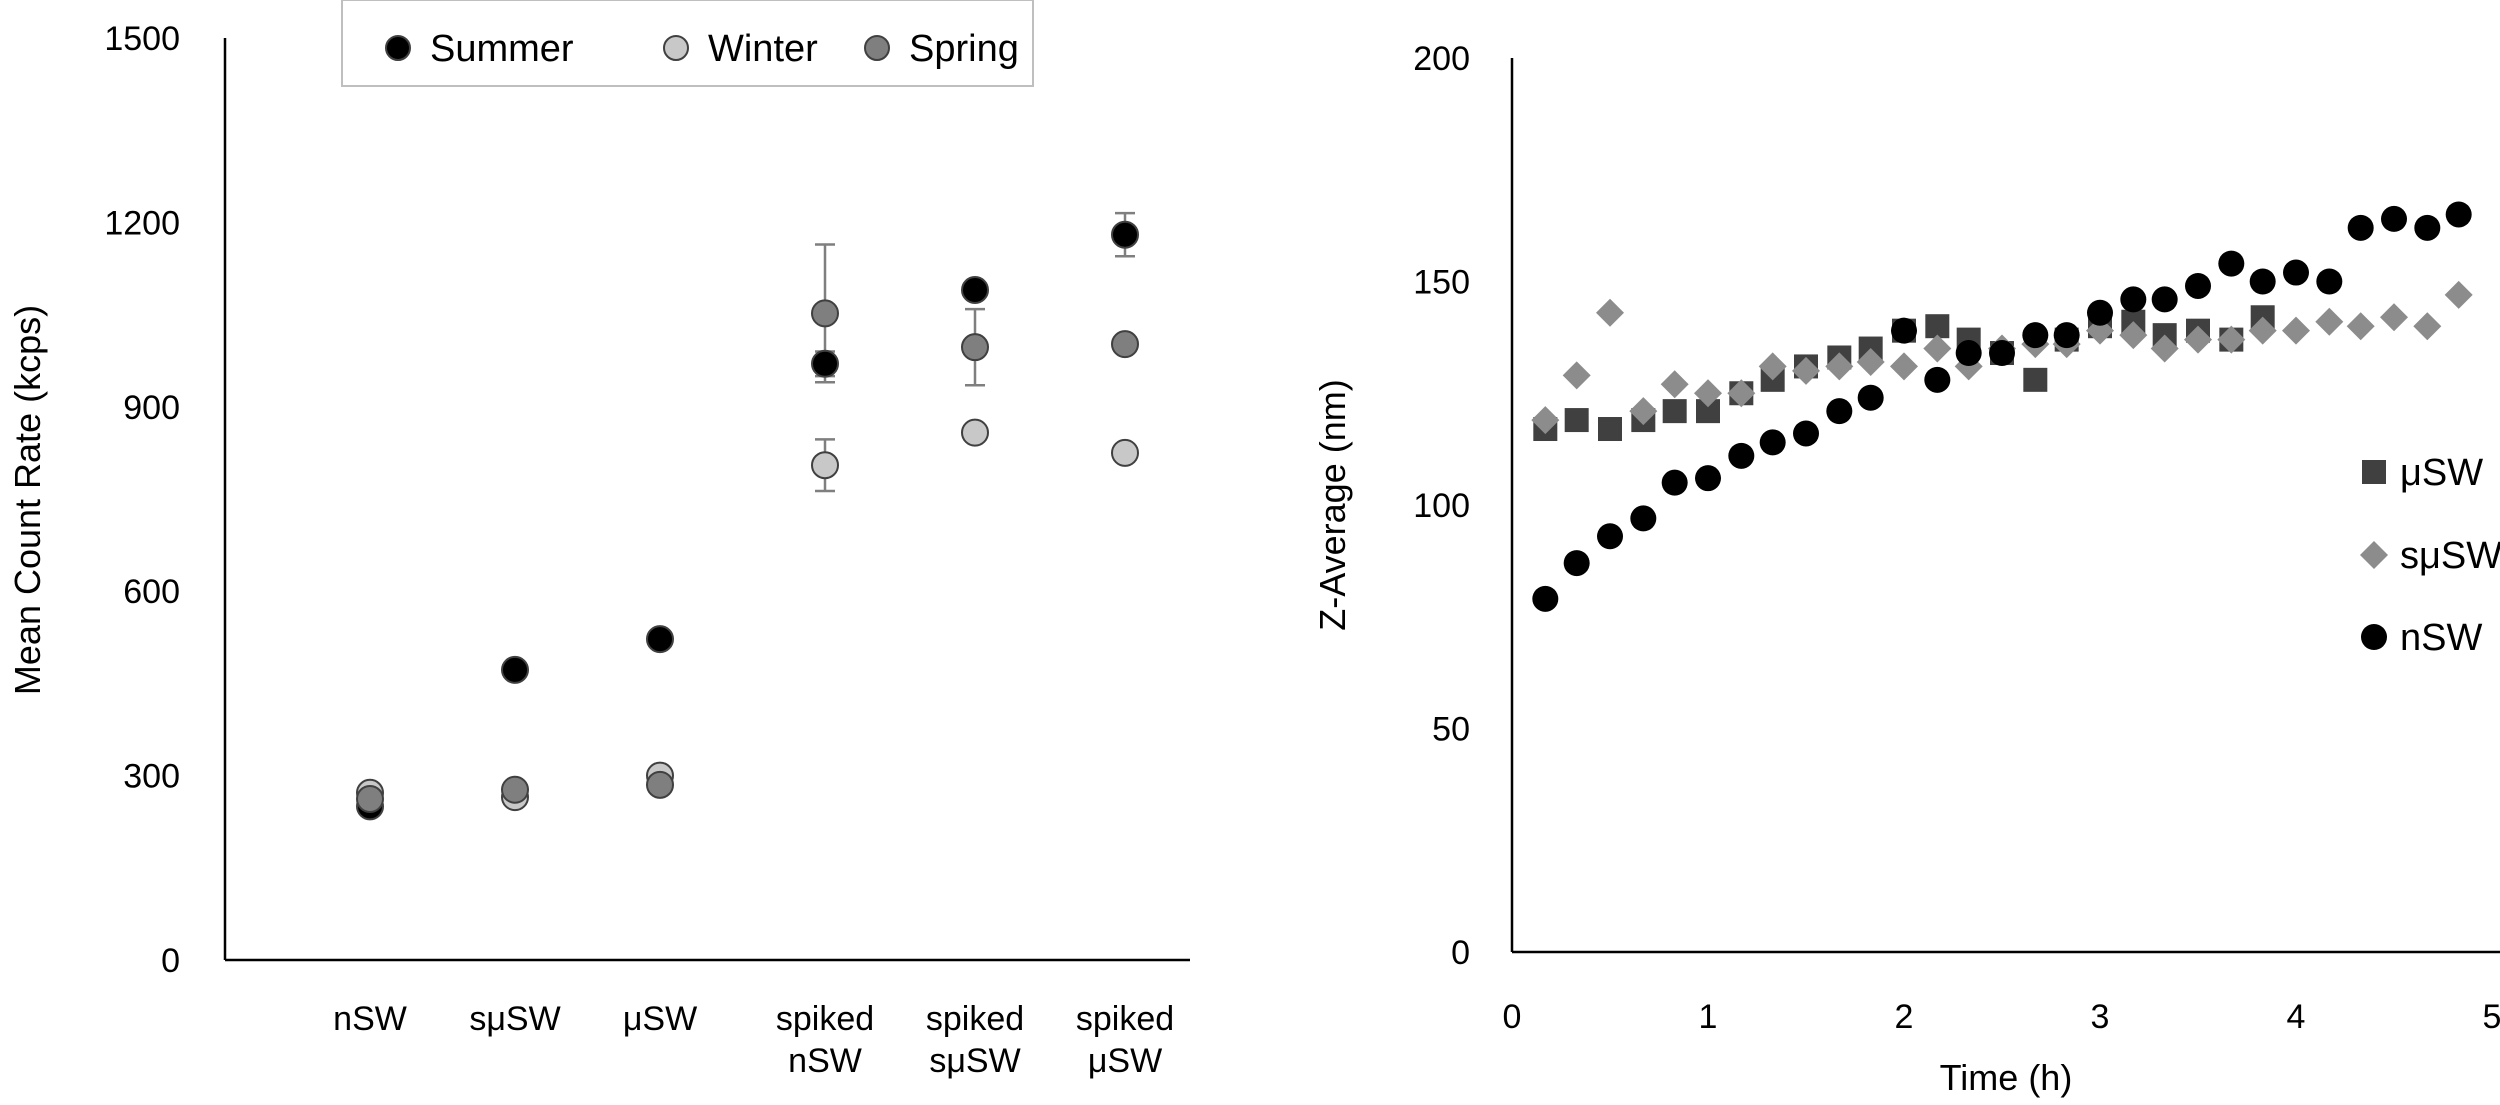  What do you see at coordinates (1441, 283) in the screenshot?
I see `y-tick-label: 150` at bounding box center [1441, 283].